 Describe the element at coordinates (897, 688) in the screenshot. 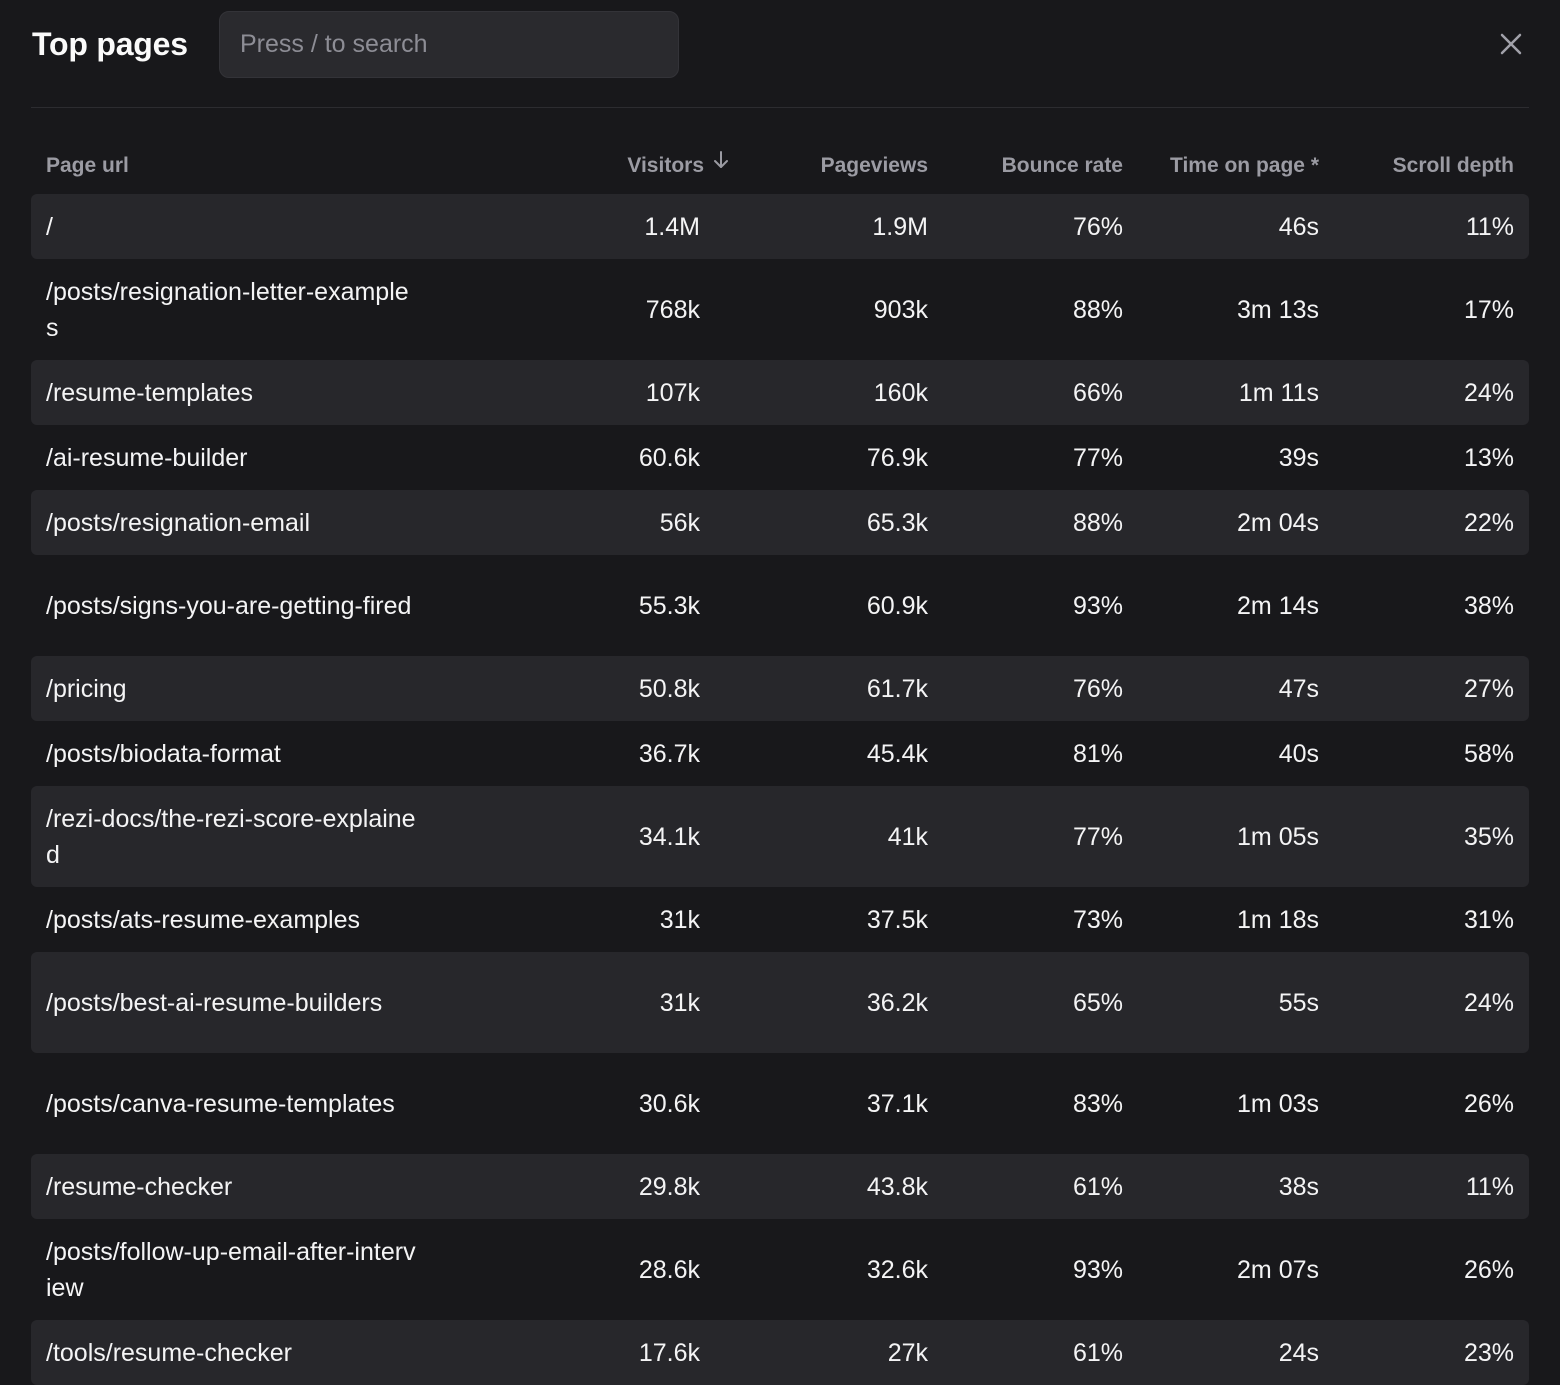

I see `pageviews-value: 61.7k` at that location.